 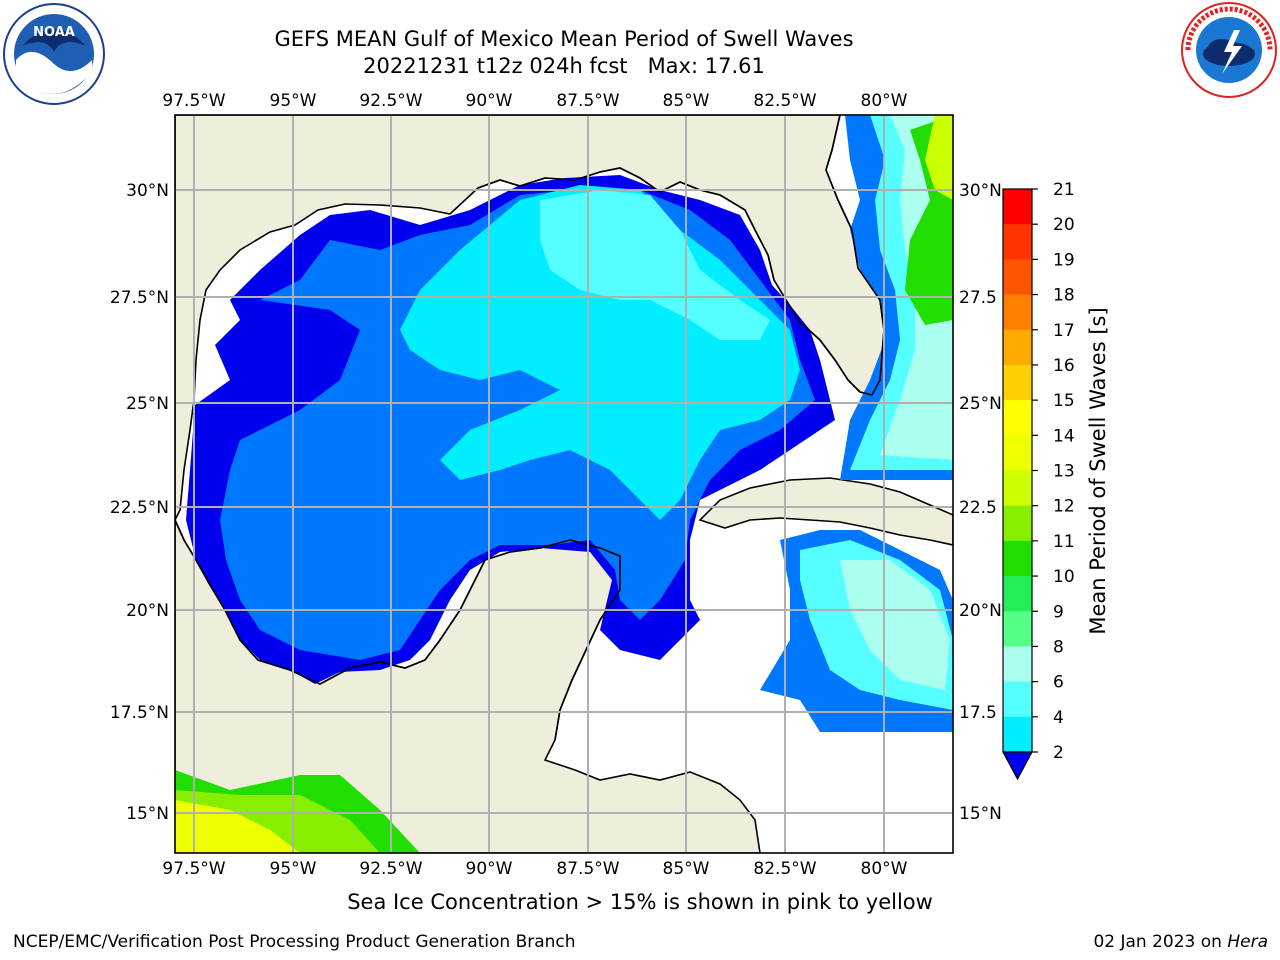 What do you see at coordinates (564, 66) in the screenshot?
I see `chart-subtitle: 20221231 t12z 024h fcst Max: 17.61` at bounding box center [564, 66].